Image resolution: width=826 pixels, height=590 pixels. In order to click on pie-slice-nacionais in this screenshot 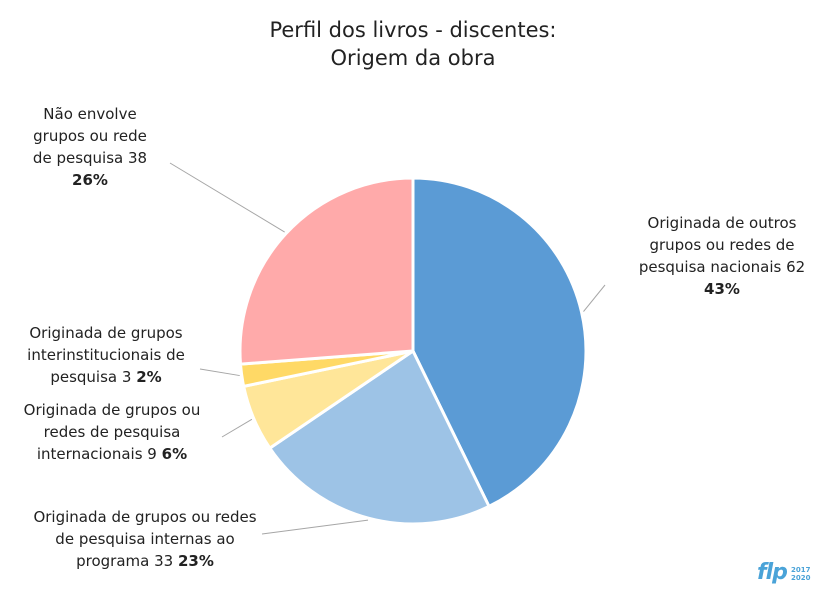, I will do `click(499, 342)`.